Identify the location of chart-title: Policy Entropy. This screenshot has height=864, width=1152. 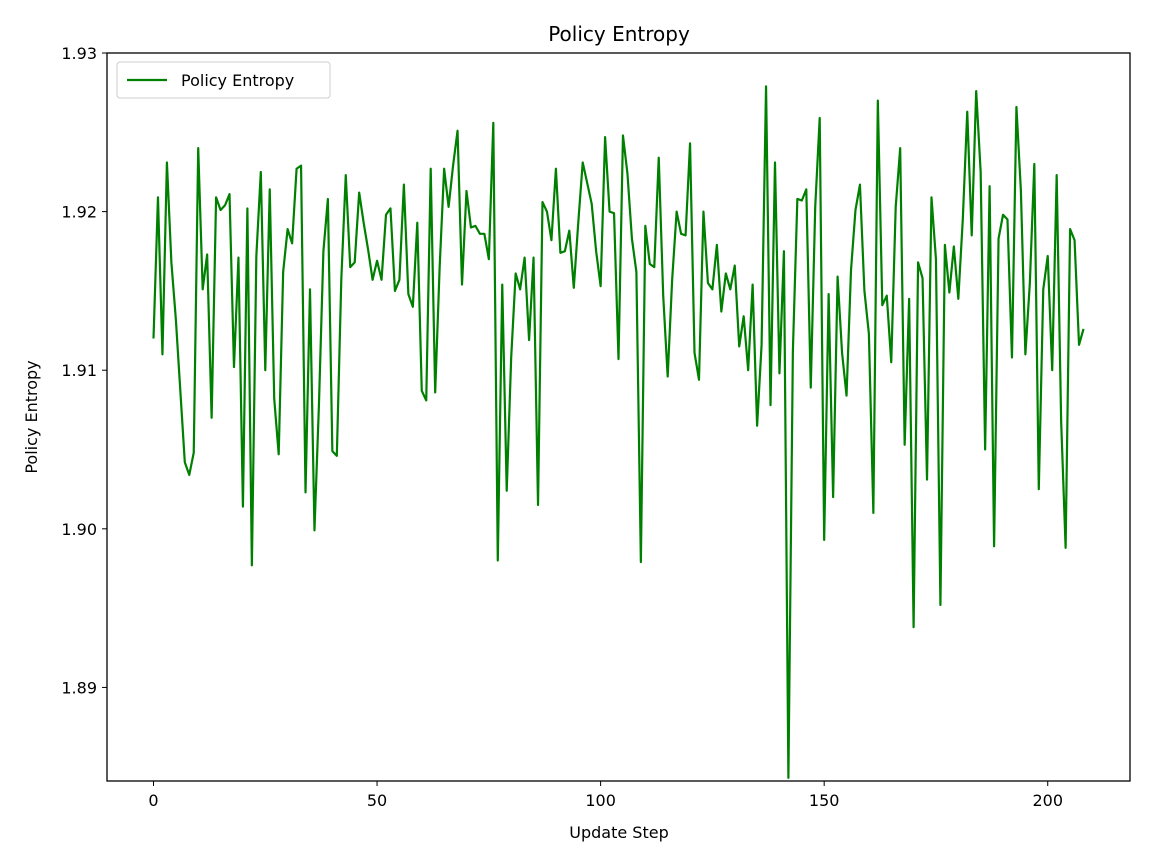
(619, 34).